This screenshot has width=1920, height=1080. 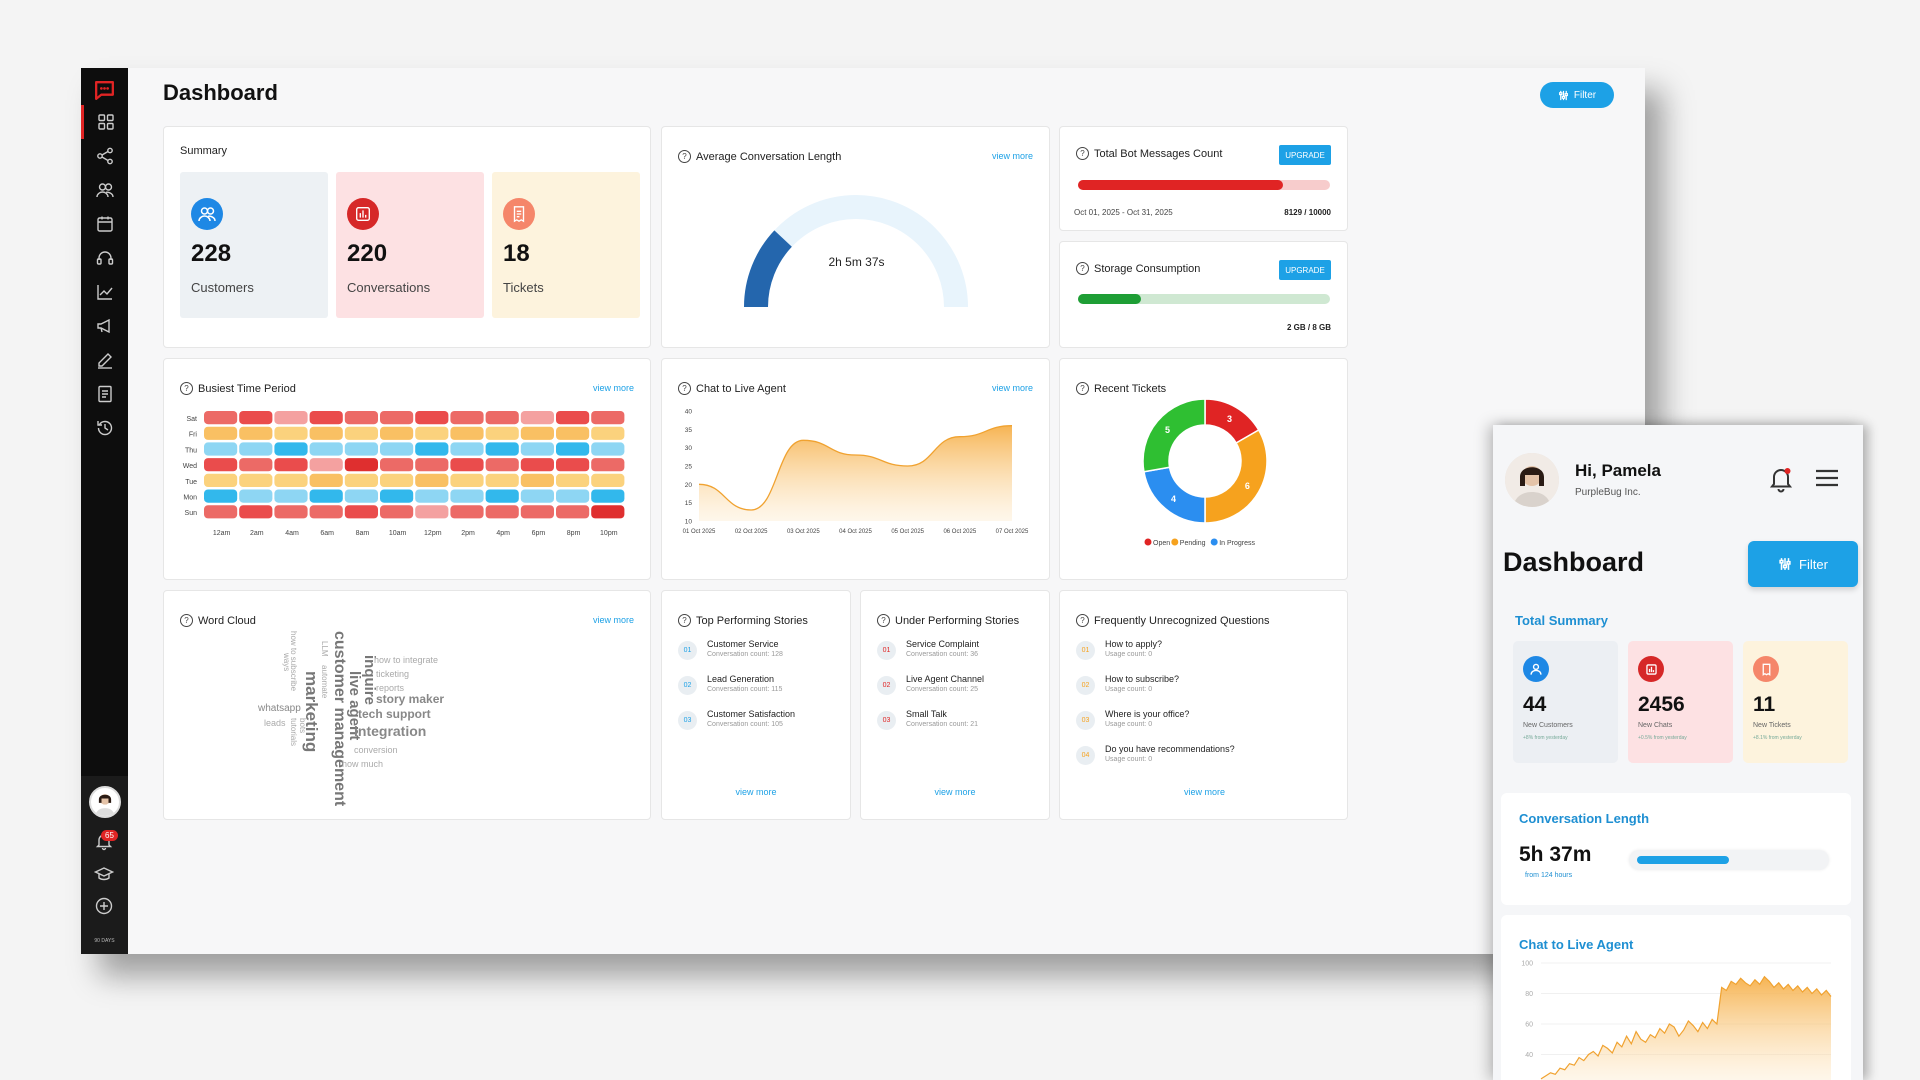 I want to click on date-range: Oct 01, 2025 - Oct 31, 2025, so click(x=1123, y=212).